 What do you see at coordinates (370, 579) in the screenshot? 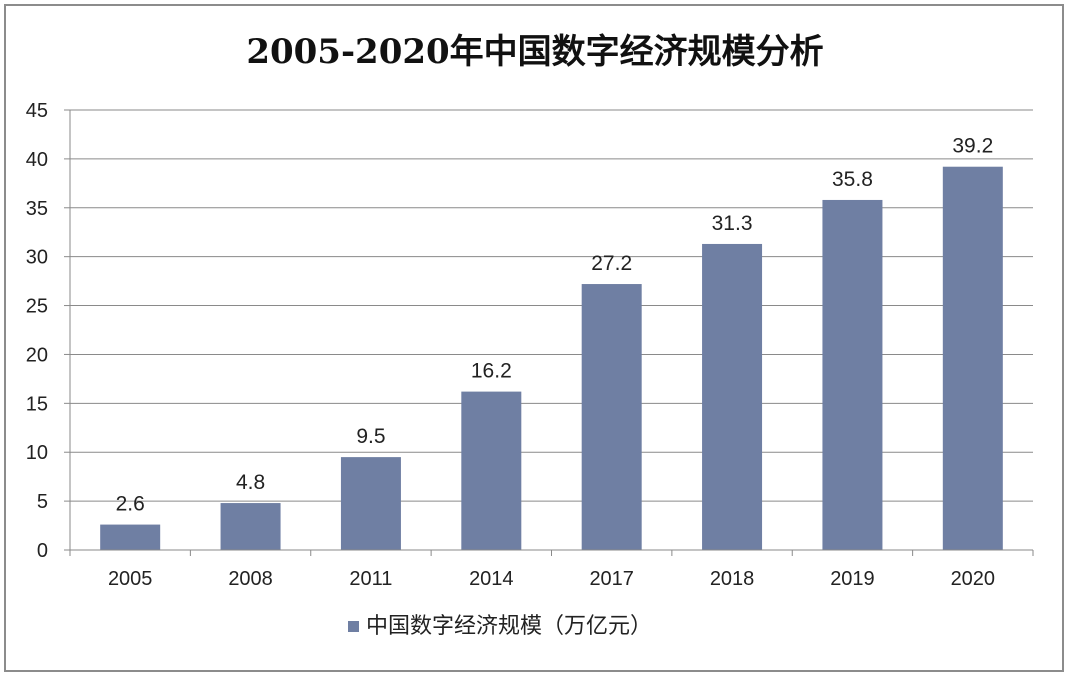
I see `x-tick-label: 2011` at bounding box center [370, 579].